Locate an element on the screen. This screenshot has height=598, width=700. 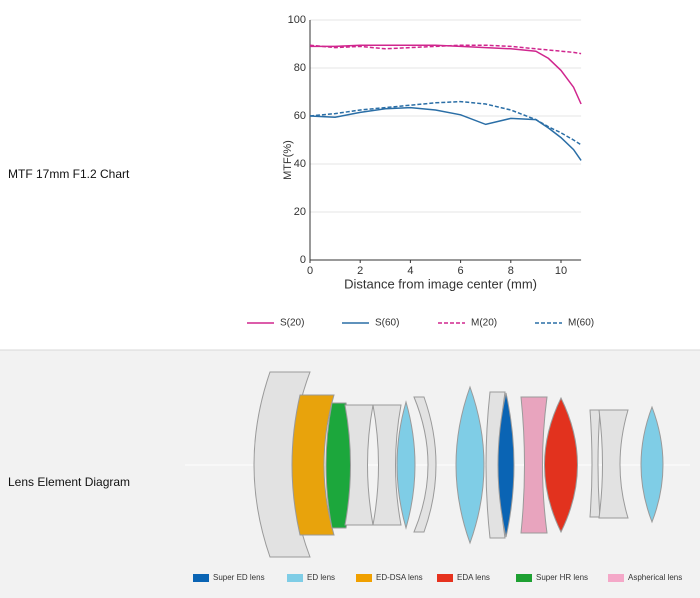
y-tick-label: 100 is located at coordinates (297, 20).